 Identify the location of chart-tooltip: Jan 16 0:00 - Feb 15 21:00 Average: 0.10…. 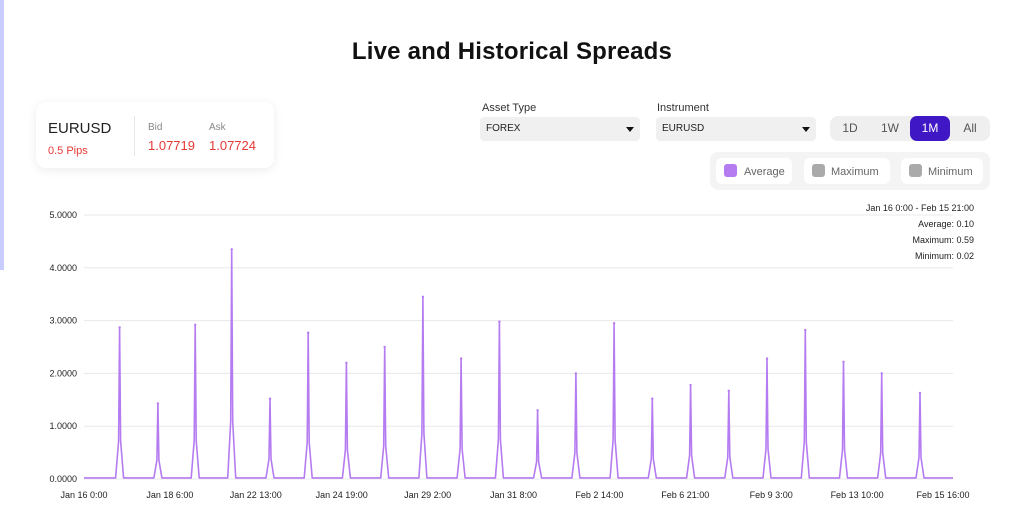
(920, 232).